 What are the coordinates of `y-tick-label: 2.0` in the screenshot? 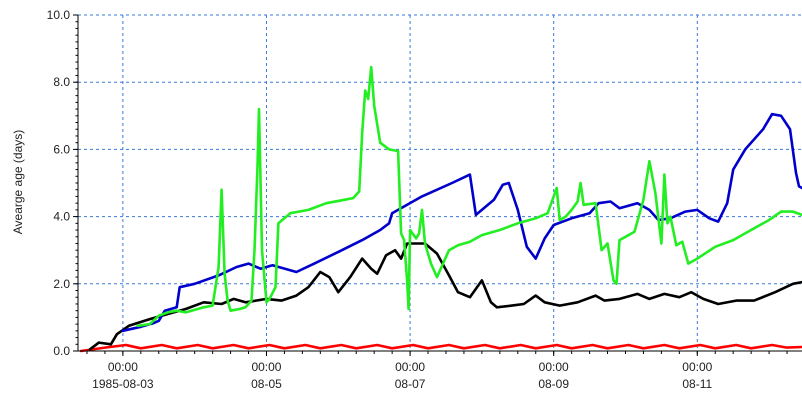 It's located at (61, 284).